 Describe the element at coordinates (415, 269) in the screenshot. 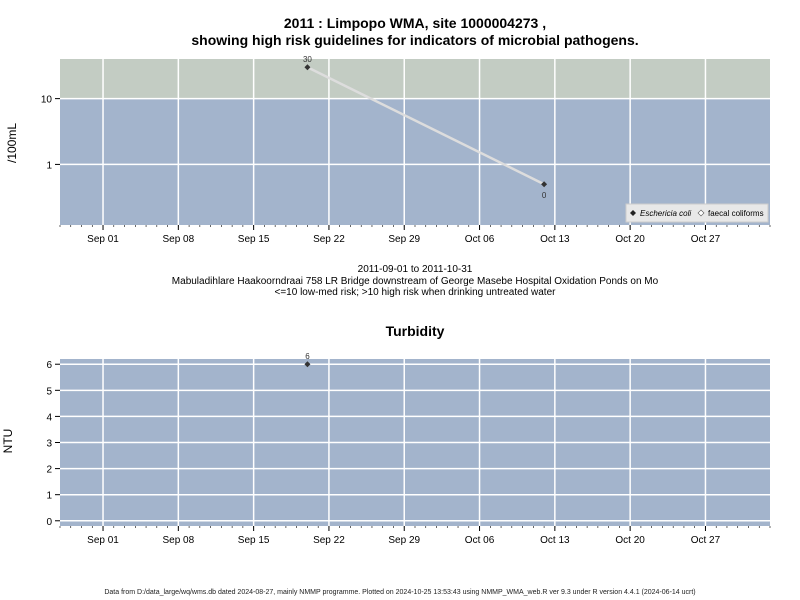

I see `note-date-range: 2011-09-01 to 2011-10-31` at that location.